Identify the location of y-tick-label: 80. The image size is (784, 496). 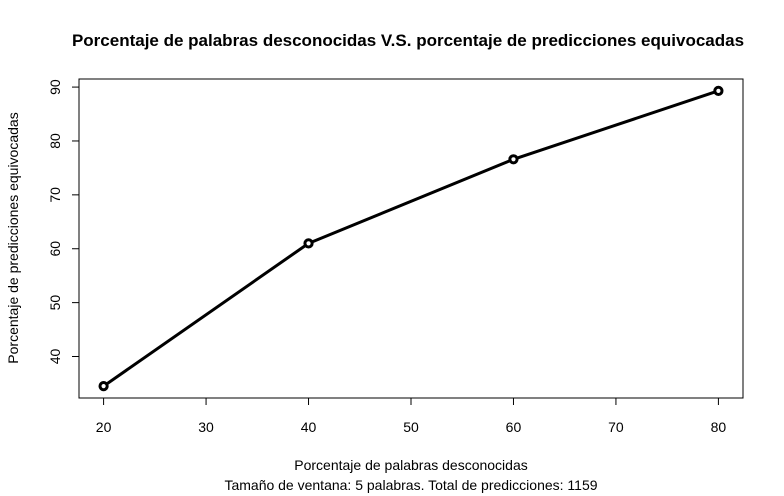
(55, 141).